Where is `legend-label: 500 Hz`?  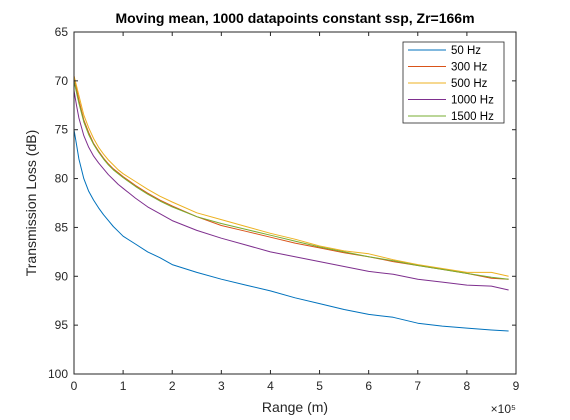
legend-label: 500 Hz is located at coordinates (469, 84).